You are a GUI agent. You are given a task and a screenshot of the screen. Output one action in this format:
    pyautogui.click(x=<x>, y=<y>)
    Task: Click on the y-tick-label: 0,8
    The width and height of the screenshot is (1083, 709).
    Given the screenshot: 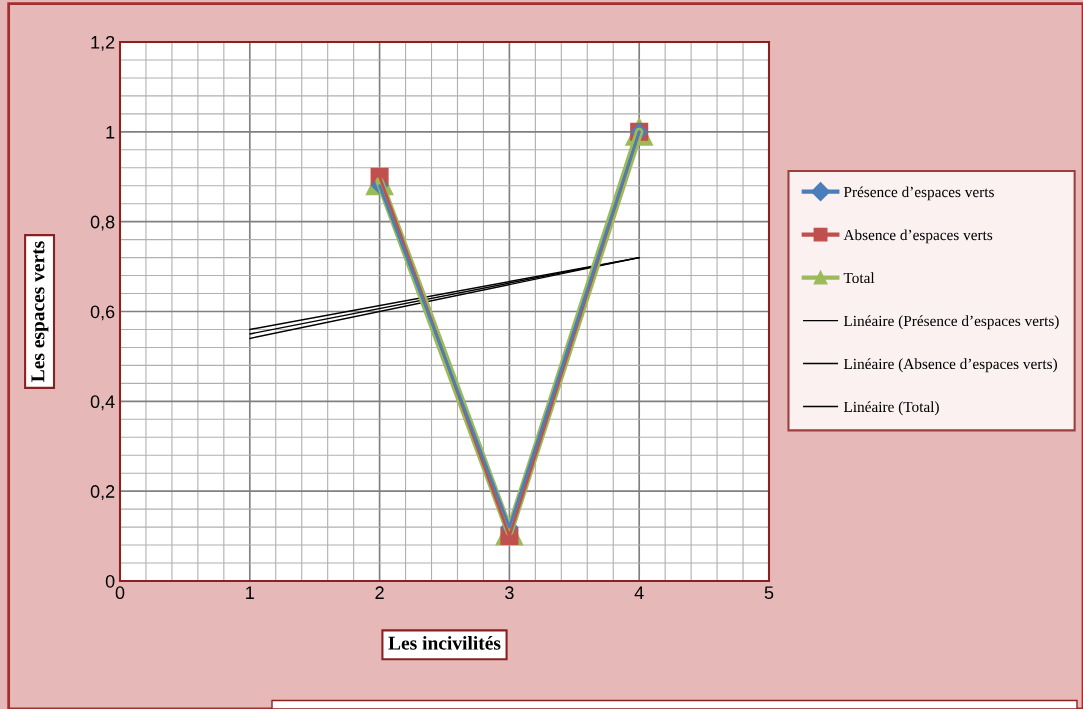 What is the action you would take?
    pyautogui.click(x=102, y=223)
    